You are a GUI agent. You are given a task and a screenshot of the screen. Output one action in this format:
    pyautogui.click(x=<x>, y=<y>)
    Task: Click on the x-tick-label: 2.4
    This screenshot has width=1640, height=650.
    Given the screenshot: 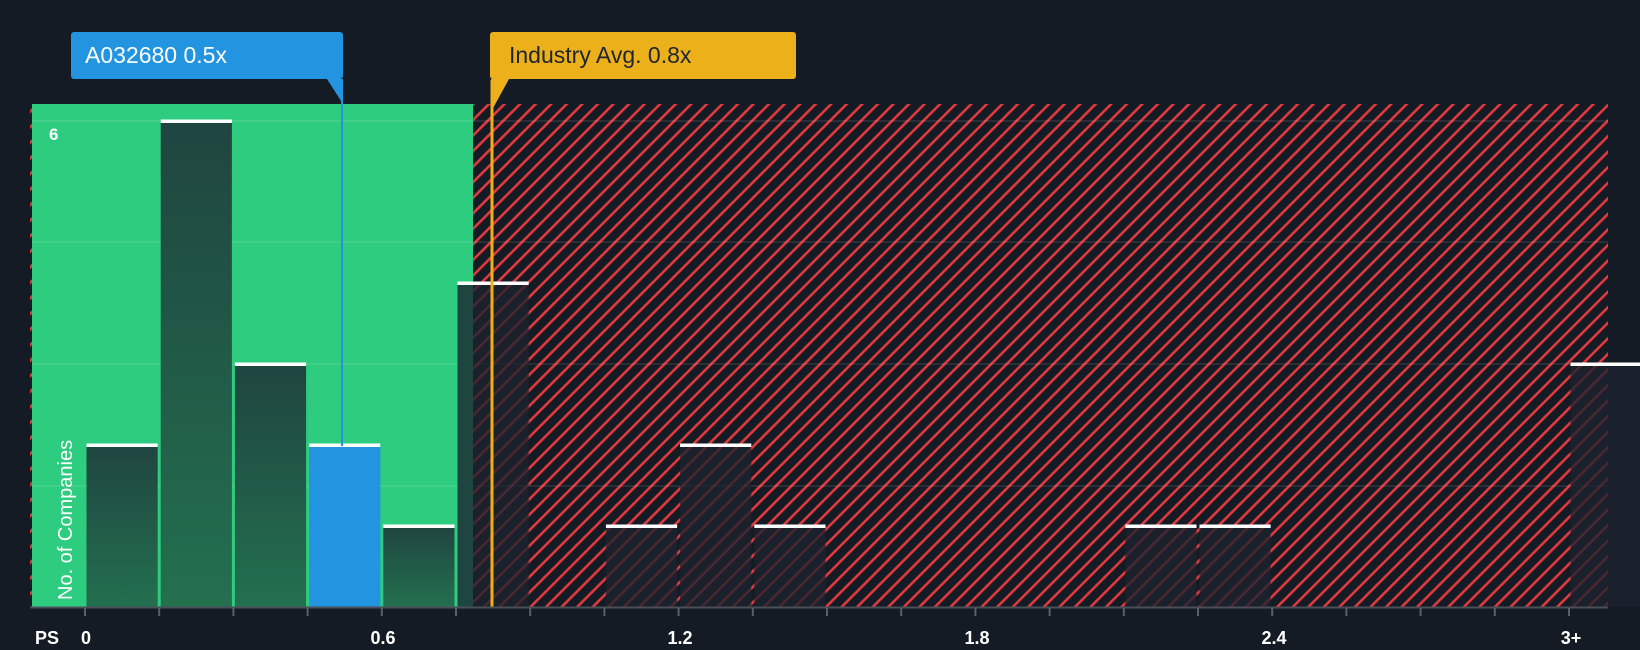 What is the action you would take?
    pyautogui.click(x=1274, y=638)
    